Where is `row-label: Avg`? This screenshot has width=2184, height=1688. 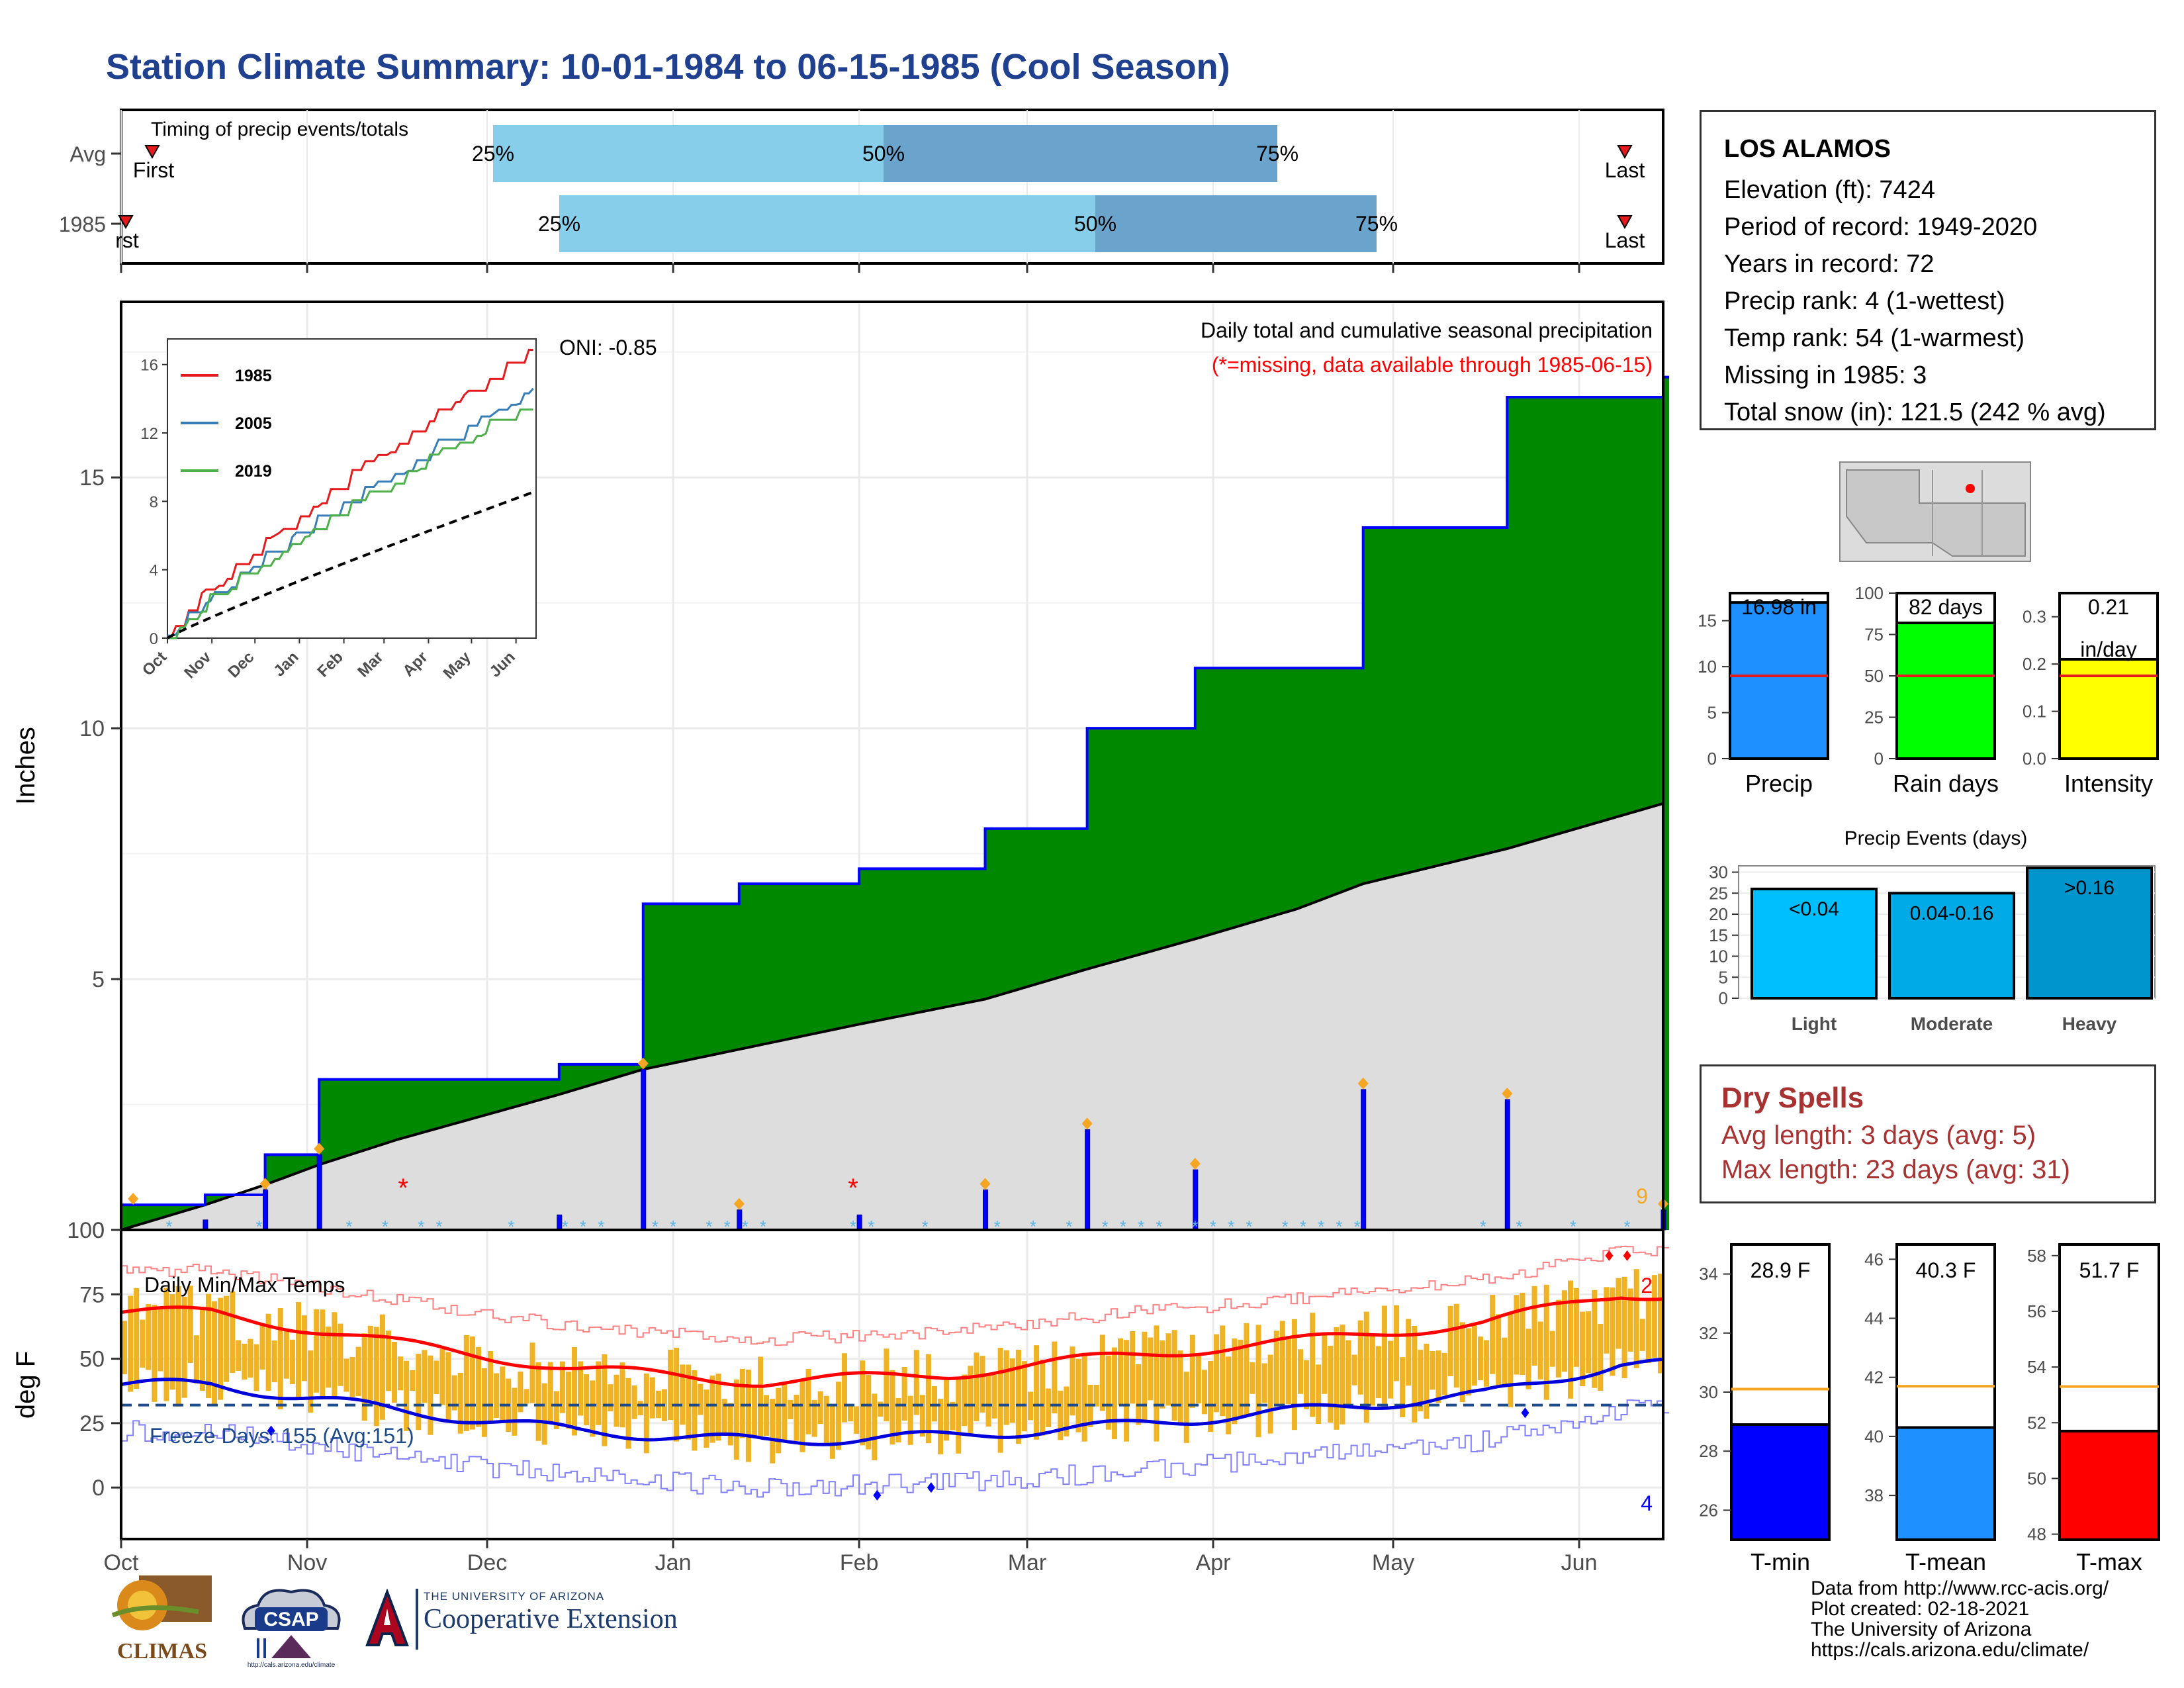
row-label: Avg is located at coordinates (87, 154).